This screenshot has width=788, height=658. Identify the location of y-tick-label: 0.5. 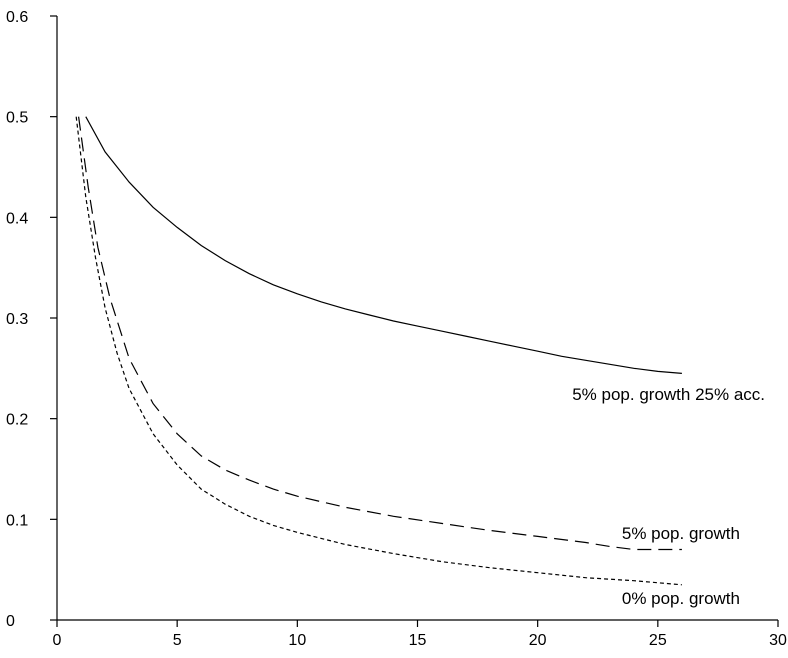
(17, 118).